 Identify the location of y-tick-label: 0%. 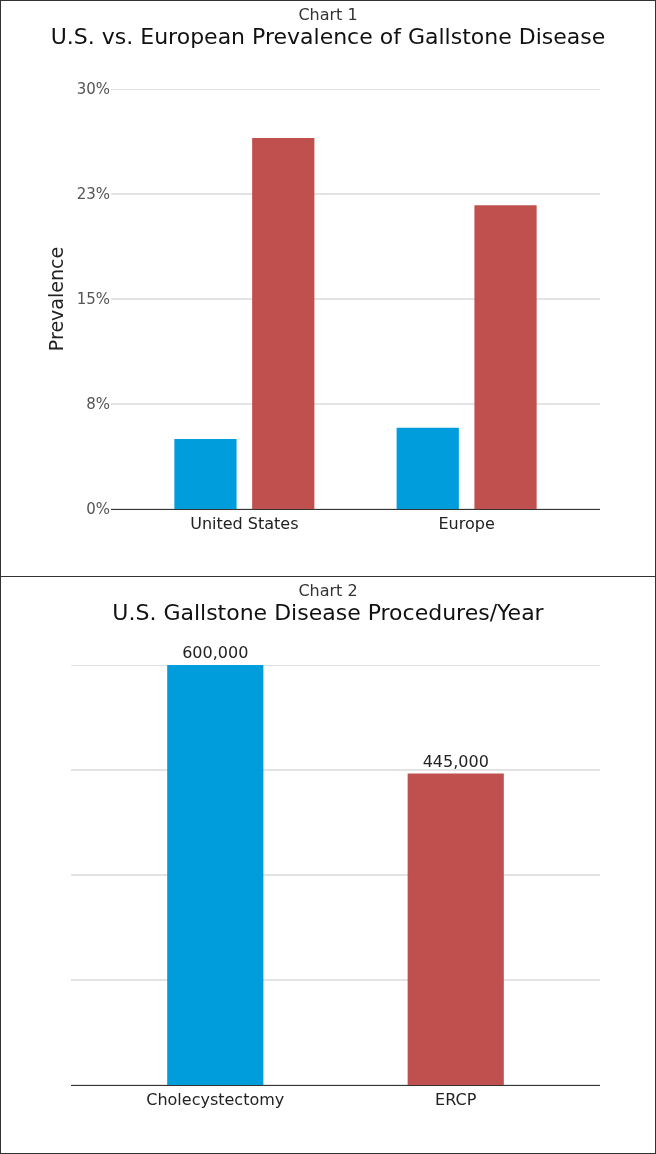
(98, 509).